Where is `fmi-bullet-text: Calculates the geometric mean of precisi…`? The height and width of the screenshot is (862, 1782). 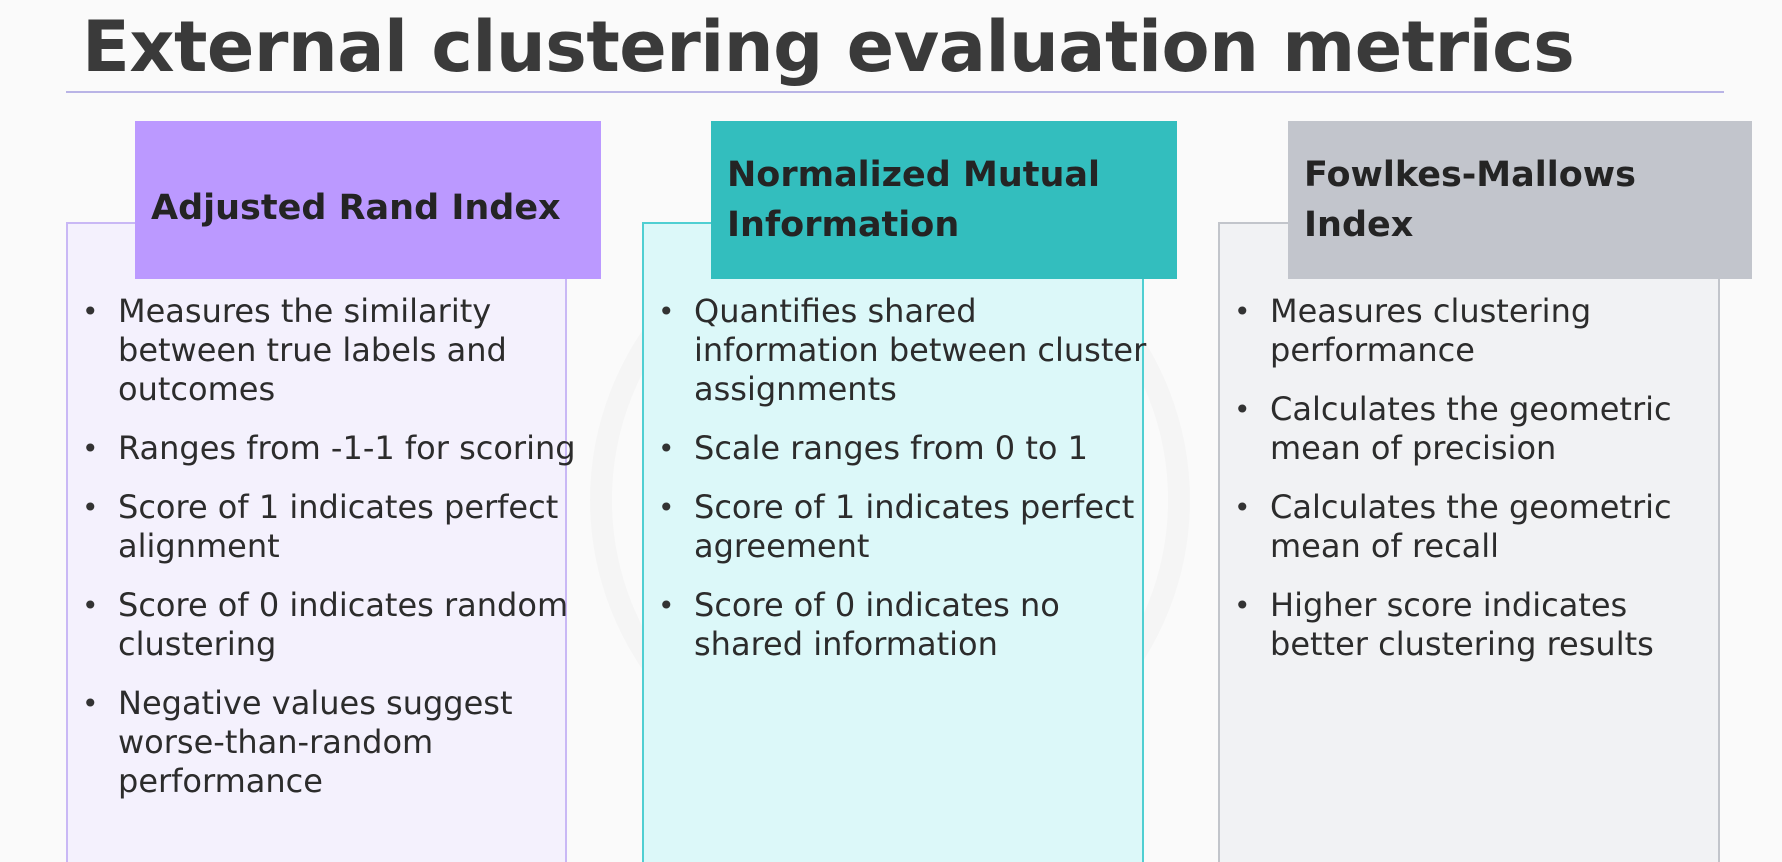
fmi-bullet-text: Calculates the geometric mean of precisi… is located at coordinates (1471, 428).